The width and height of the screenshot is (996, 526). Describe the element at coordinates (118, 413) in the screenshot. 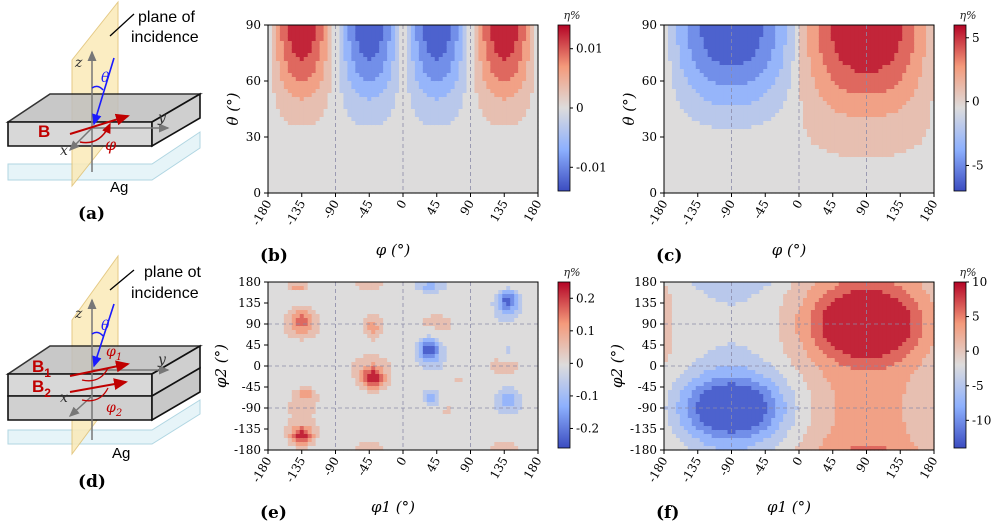

I see `phi2-subscript: 2` at that location.